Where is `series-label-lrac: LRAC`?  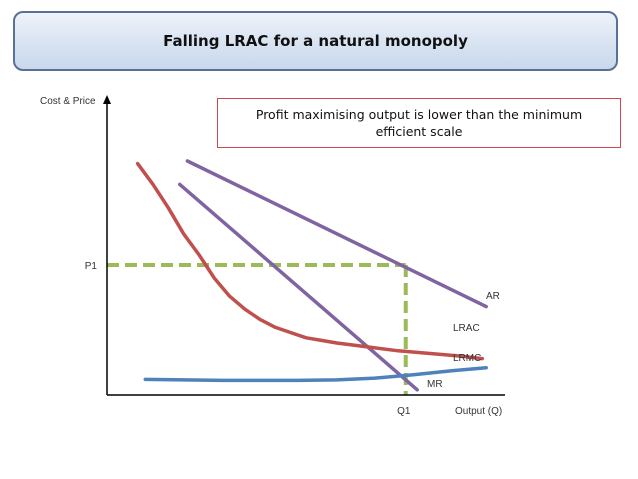
series-label-lrac: LRAC is located at coordinates (466, 328).